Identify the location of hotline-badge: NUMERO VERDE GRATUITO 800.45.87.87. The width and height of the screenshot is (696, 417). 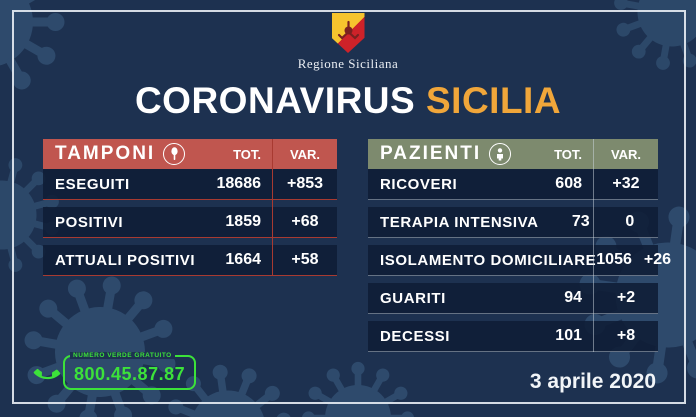
(115, 371).